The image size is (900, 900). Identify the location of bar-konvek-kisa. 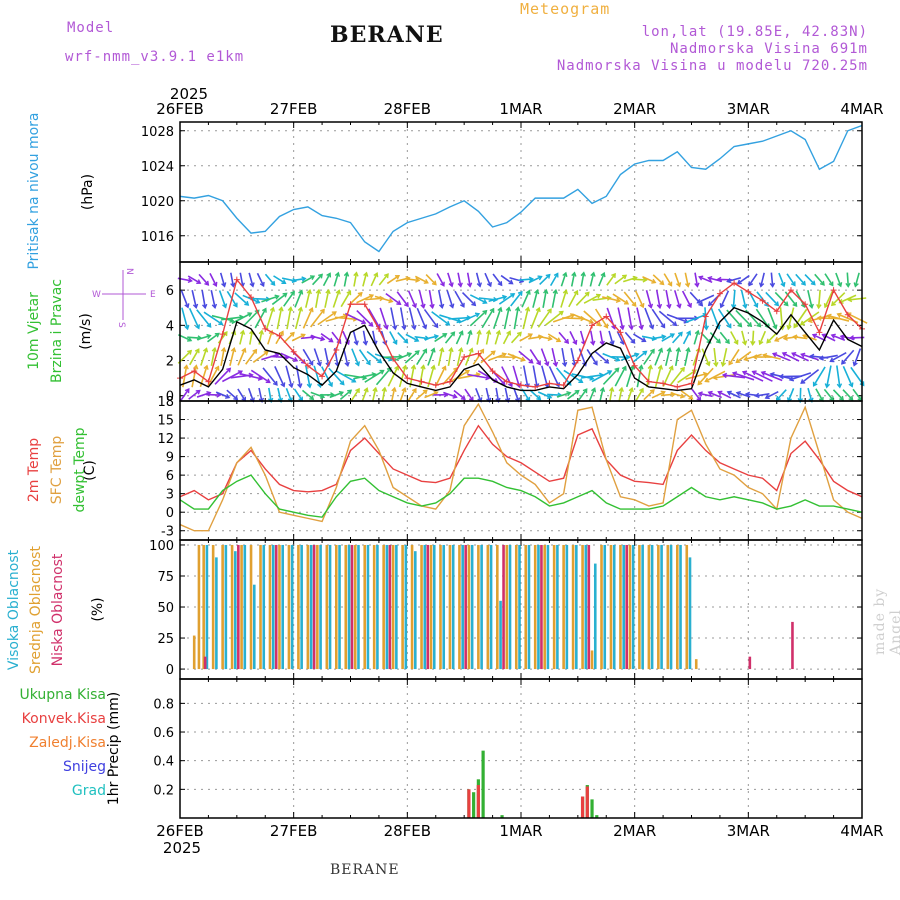
(478, 801).